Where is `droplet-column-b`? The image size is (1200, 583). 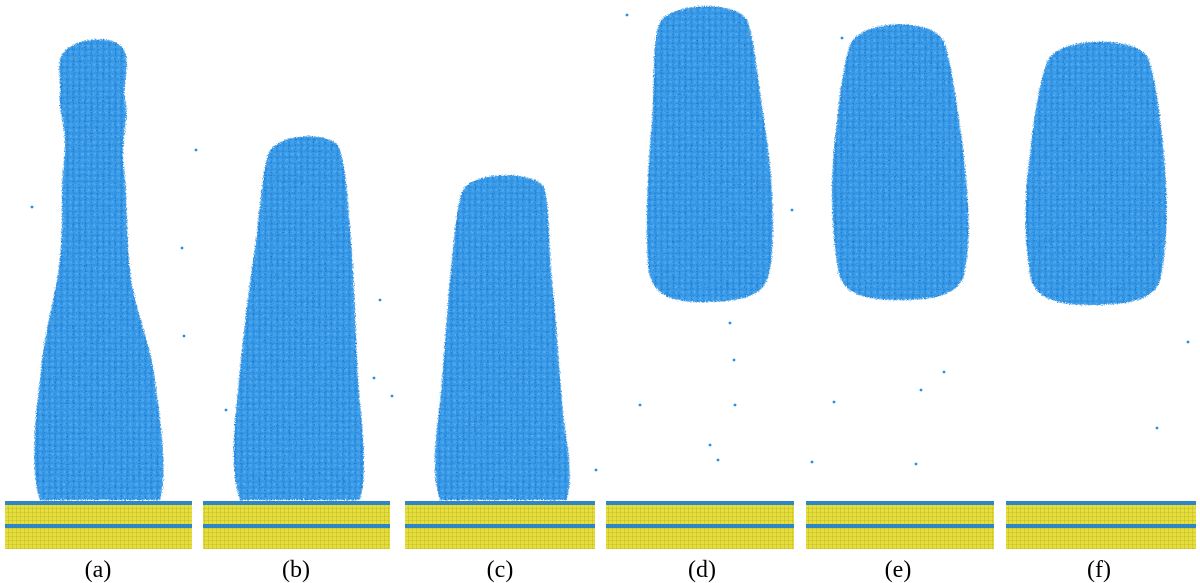
droplet-column-b is located at coordinates (298, 318).